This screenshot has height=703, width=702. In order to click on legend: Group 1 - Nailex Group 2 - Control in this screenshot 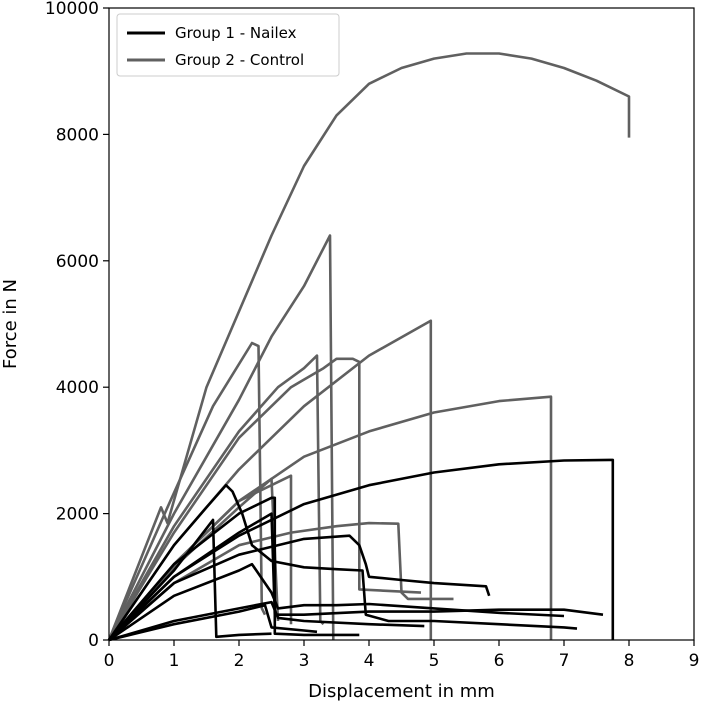, I will do `click(228, 45)`.